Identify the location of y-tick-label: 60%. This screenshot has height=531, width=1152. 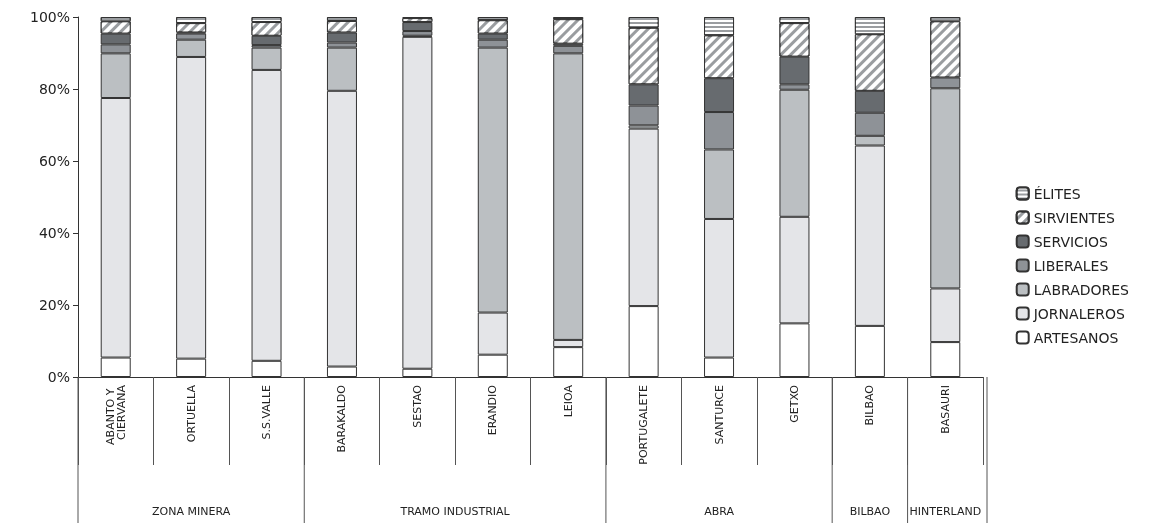
(54, 161).